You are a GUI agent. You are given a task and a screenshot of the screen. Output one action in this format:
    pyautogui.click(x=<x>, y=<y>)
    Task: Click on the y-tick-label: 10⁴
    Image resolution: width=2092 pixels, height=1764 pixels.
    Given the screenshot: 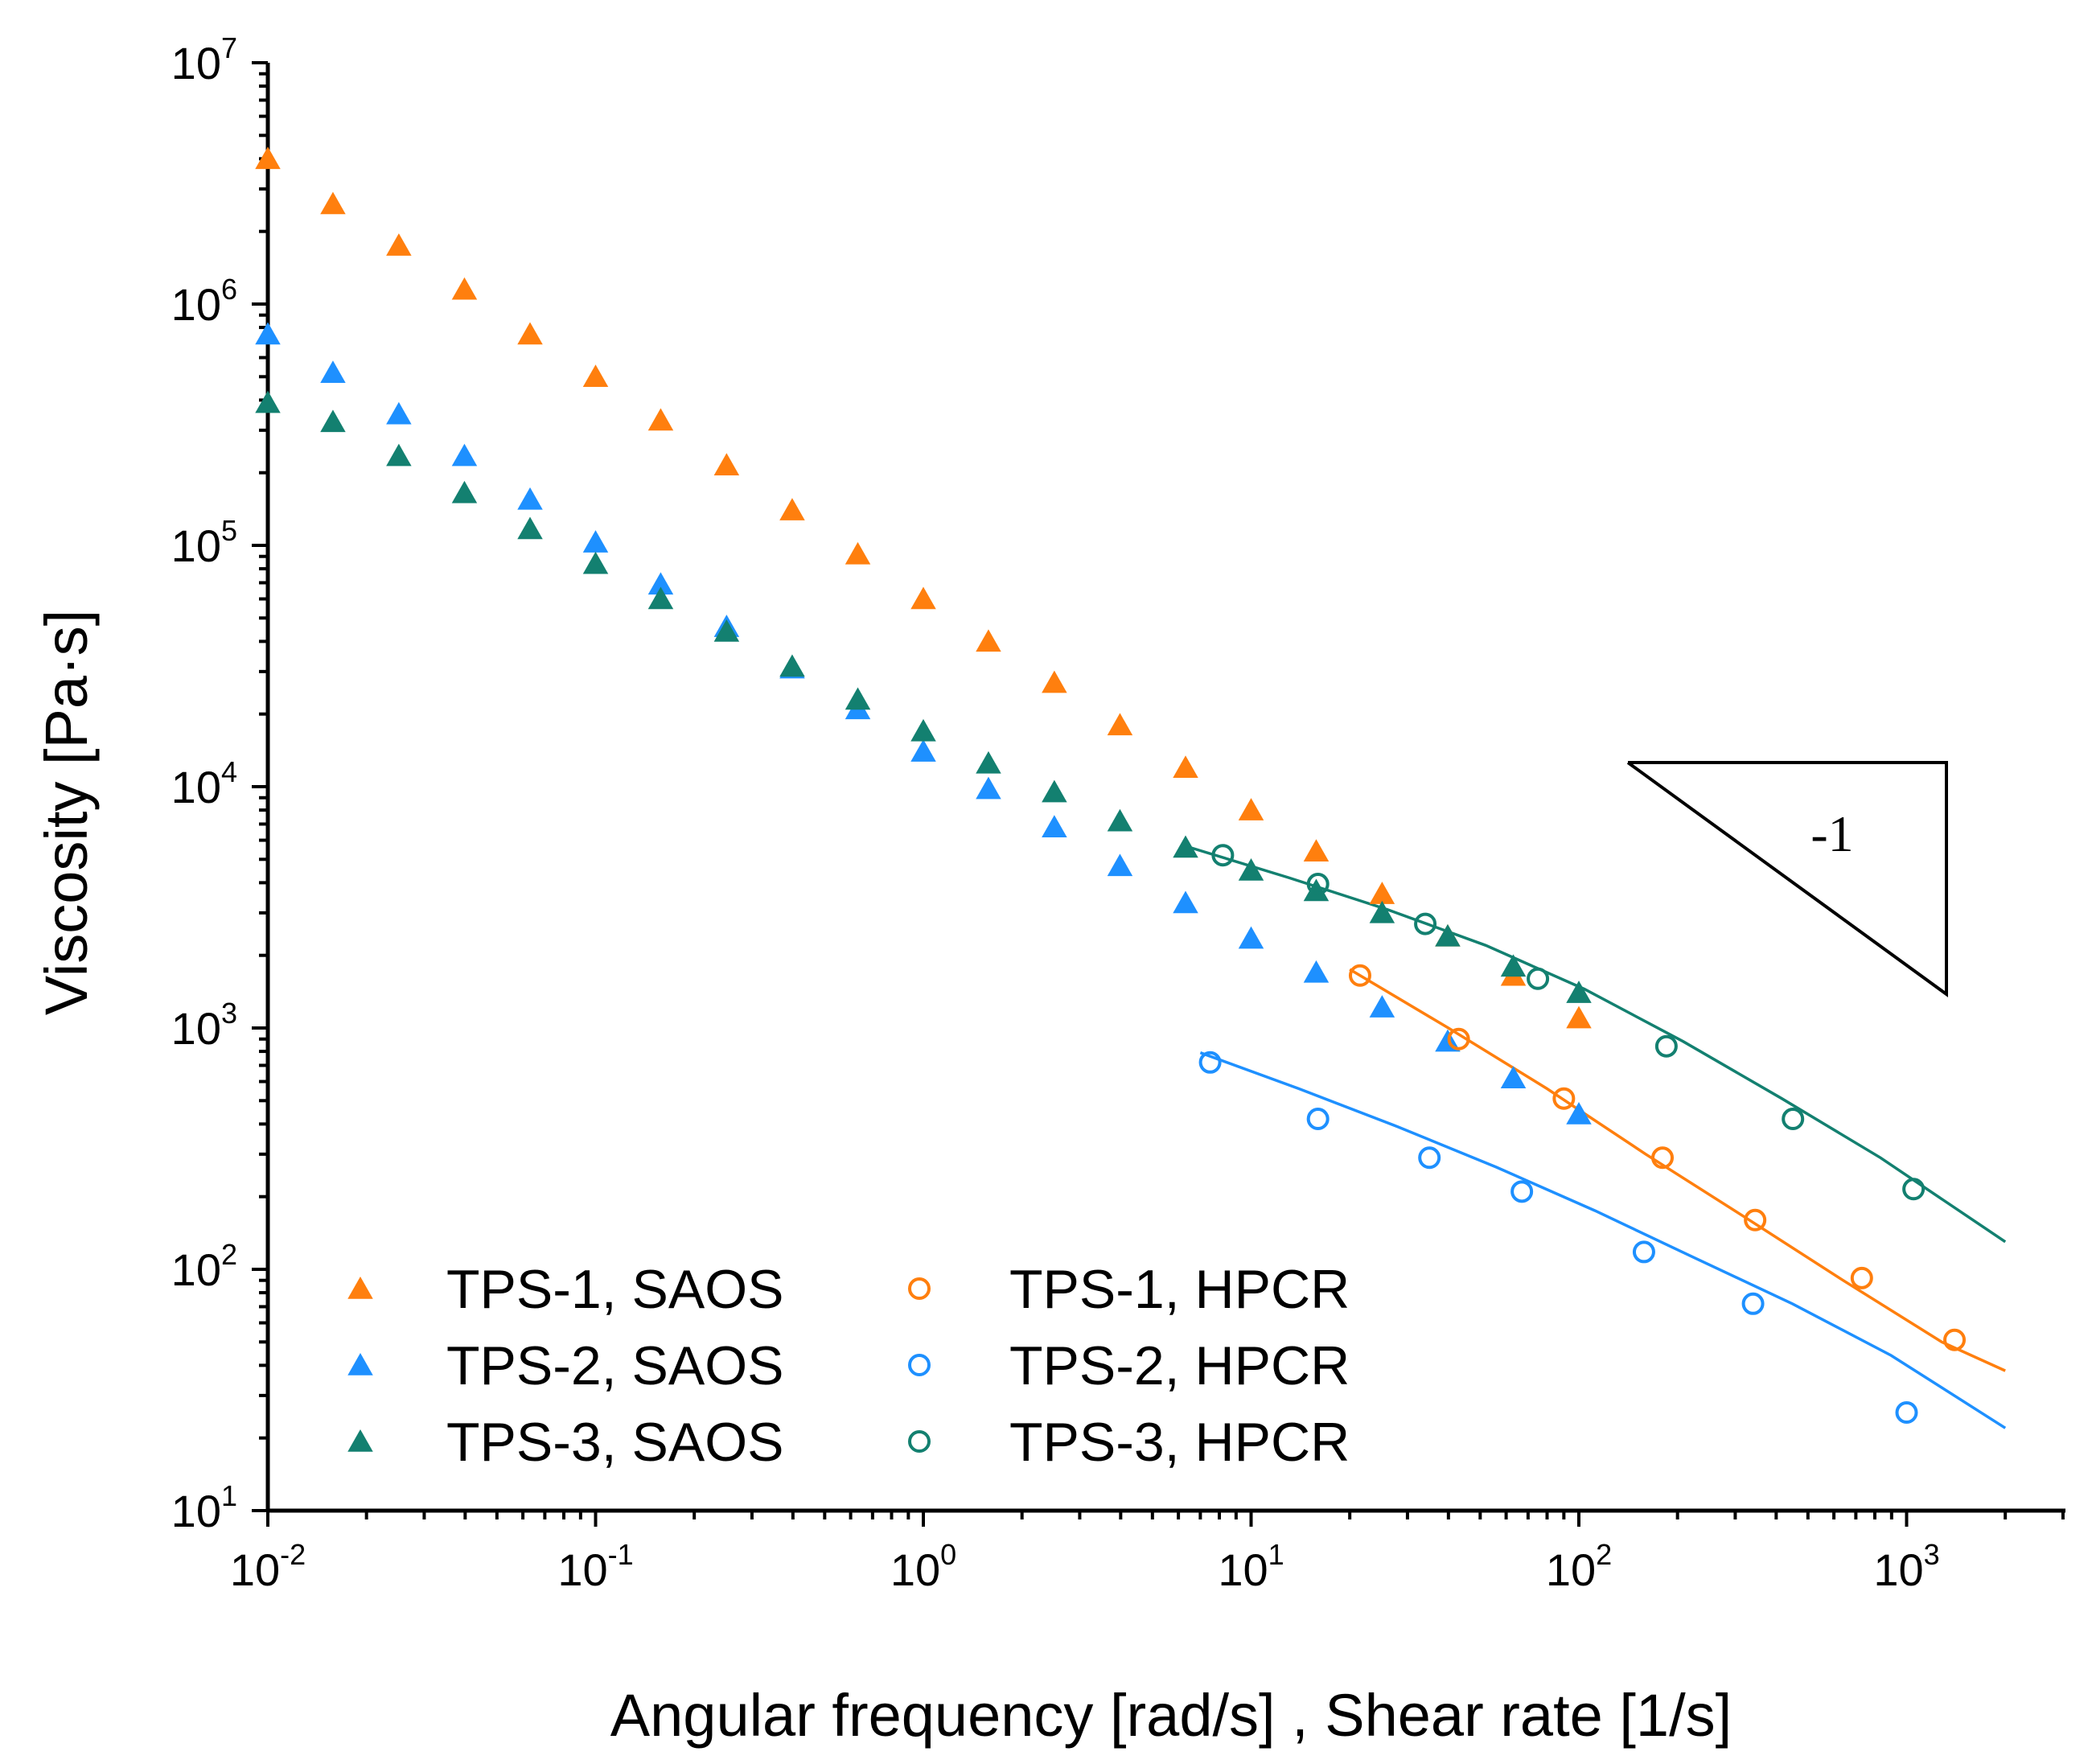 What is the action you would take?
    pyautogui.click(x=204, y=783)
    